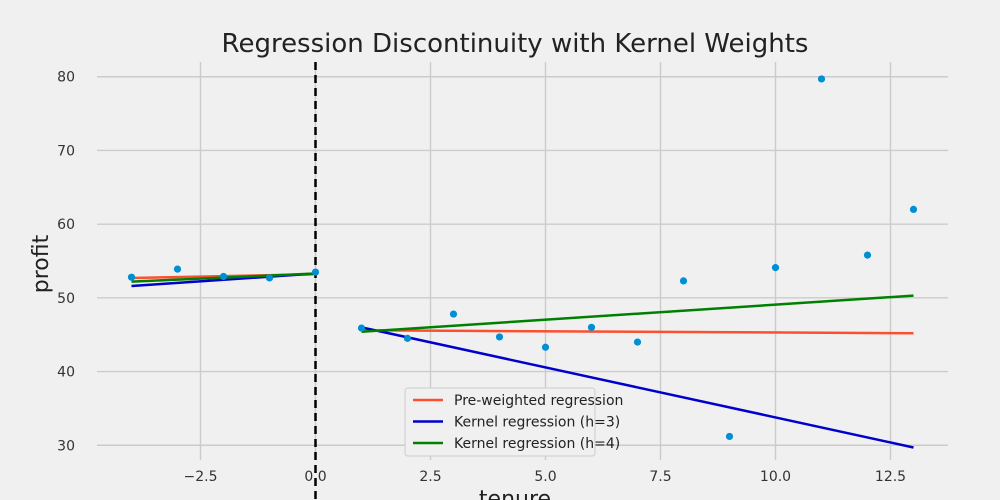 The height and width of the screenshot is (500, 1000). Describe the element at coordinates (201, 477) in the screenshot. I see `x-tick-label: −2.5` at that location.